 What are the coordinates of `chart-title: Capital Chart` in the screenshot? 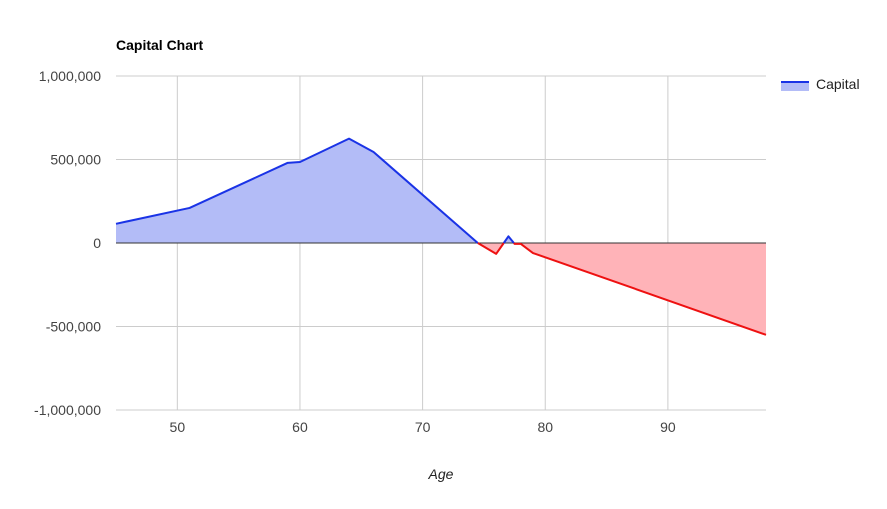 It's located at (159, 45).